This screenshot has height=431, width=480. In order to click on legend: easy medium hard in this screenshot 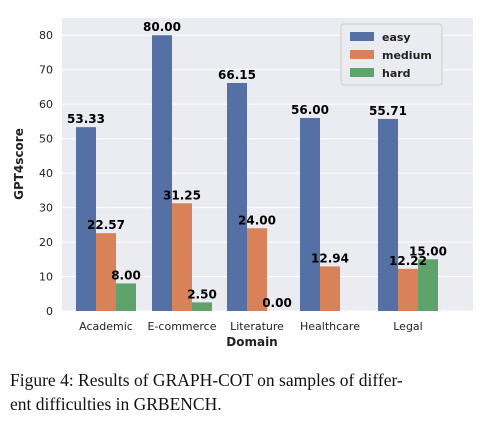, I will do `click(391, 54)`.